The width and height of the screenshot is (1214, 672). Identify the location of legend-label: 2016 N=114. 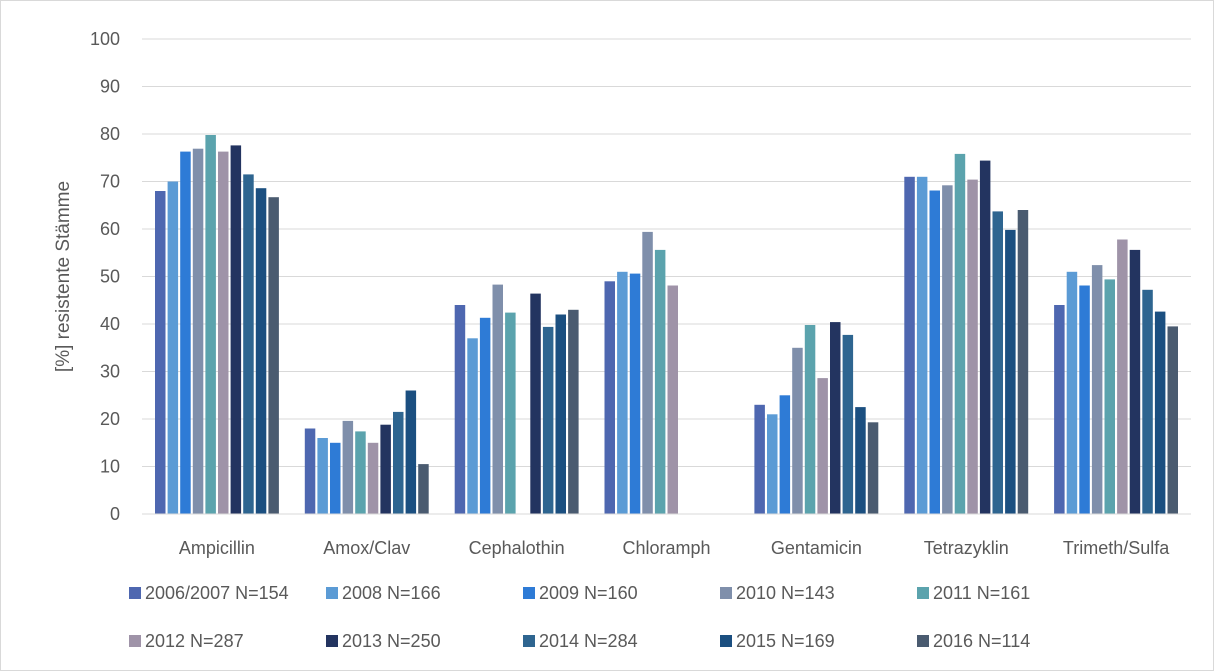
(981, 641).